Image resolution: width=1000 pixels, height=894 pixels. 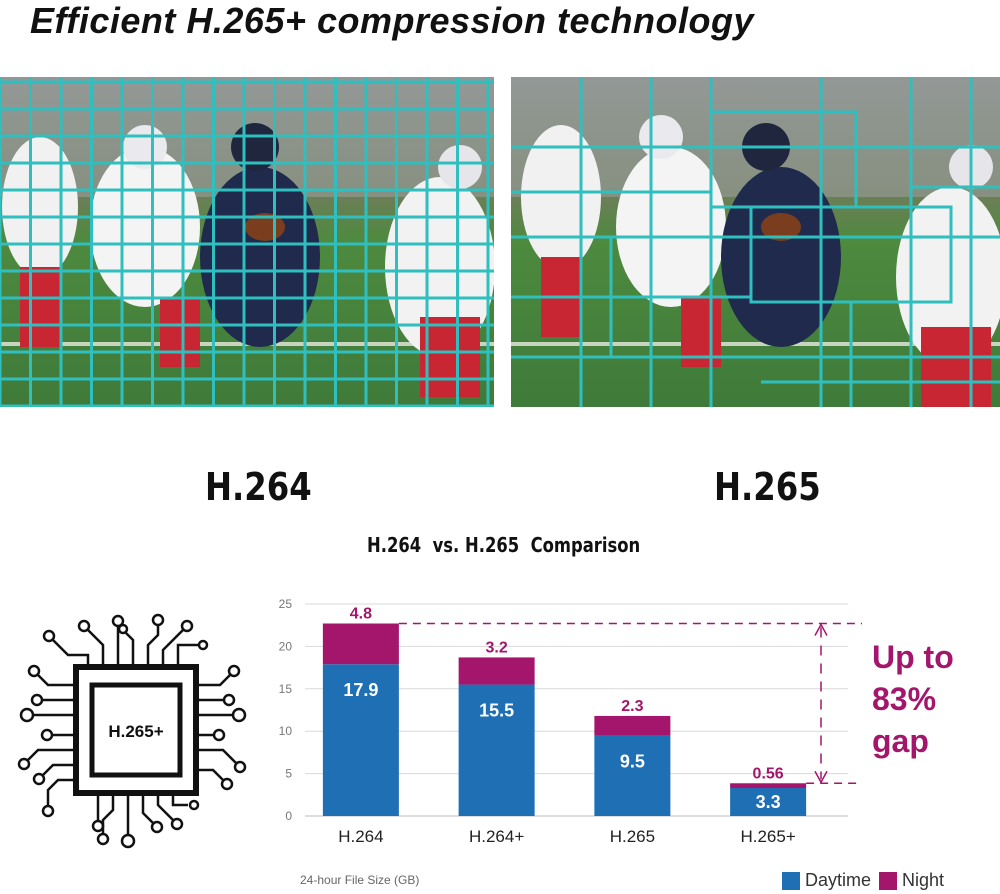 I want to click on data-label-daytime: 3.3, so click(x=768, y=802).